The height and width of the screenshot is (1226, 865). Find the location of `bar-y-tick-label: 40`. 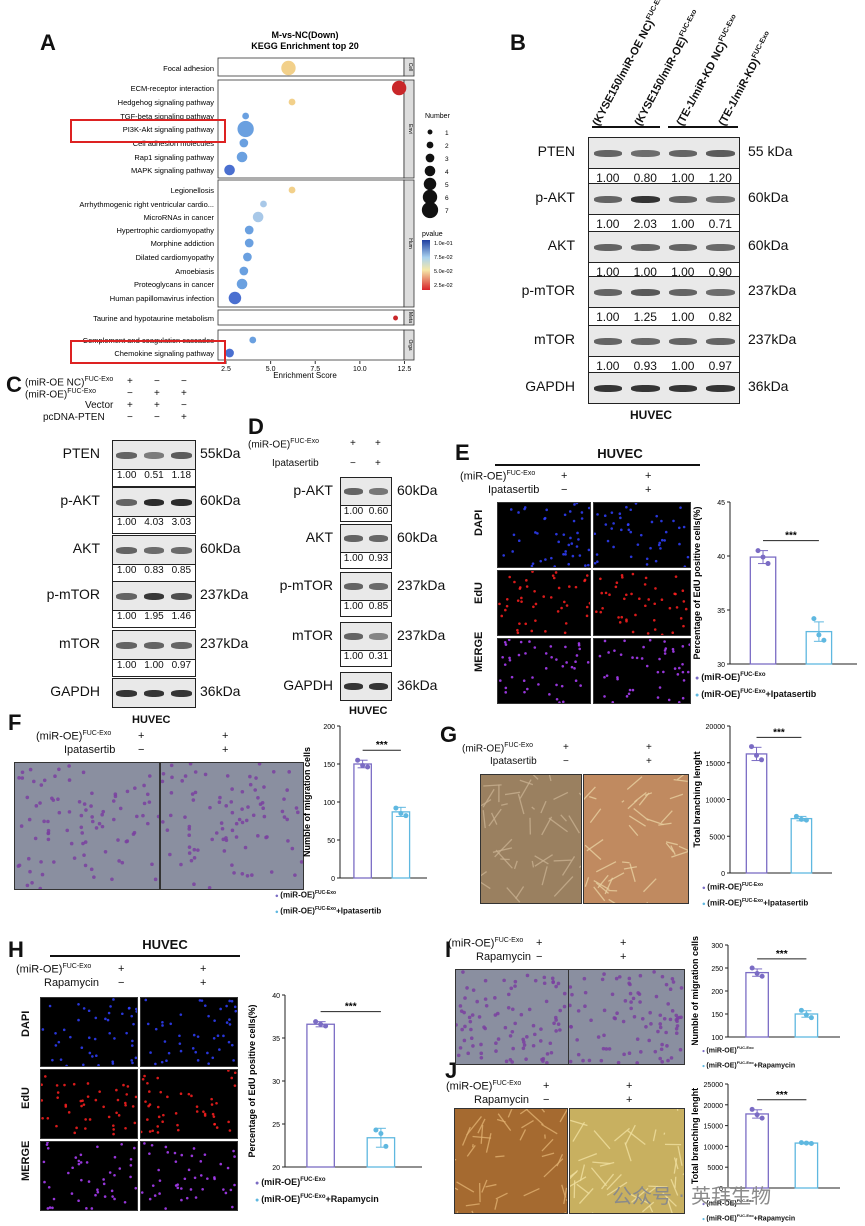

bar-y-tick-label: 40 is located at coordinates (276, 996).